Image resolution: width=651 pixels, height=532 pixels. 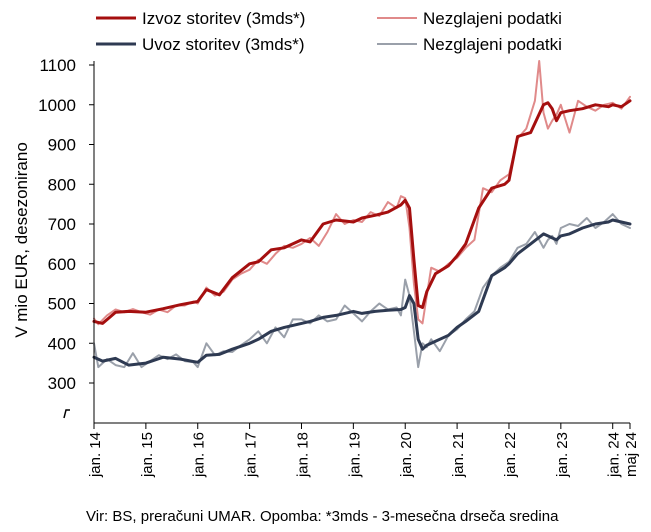 What do you see at coordinates (62, 184) in the screenshot?
I see `y-tick-label: 800` at bounding box center [62, 184].